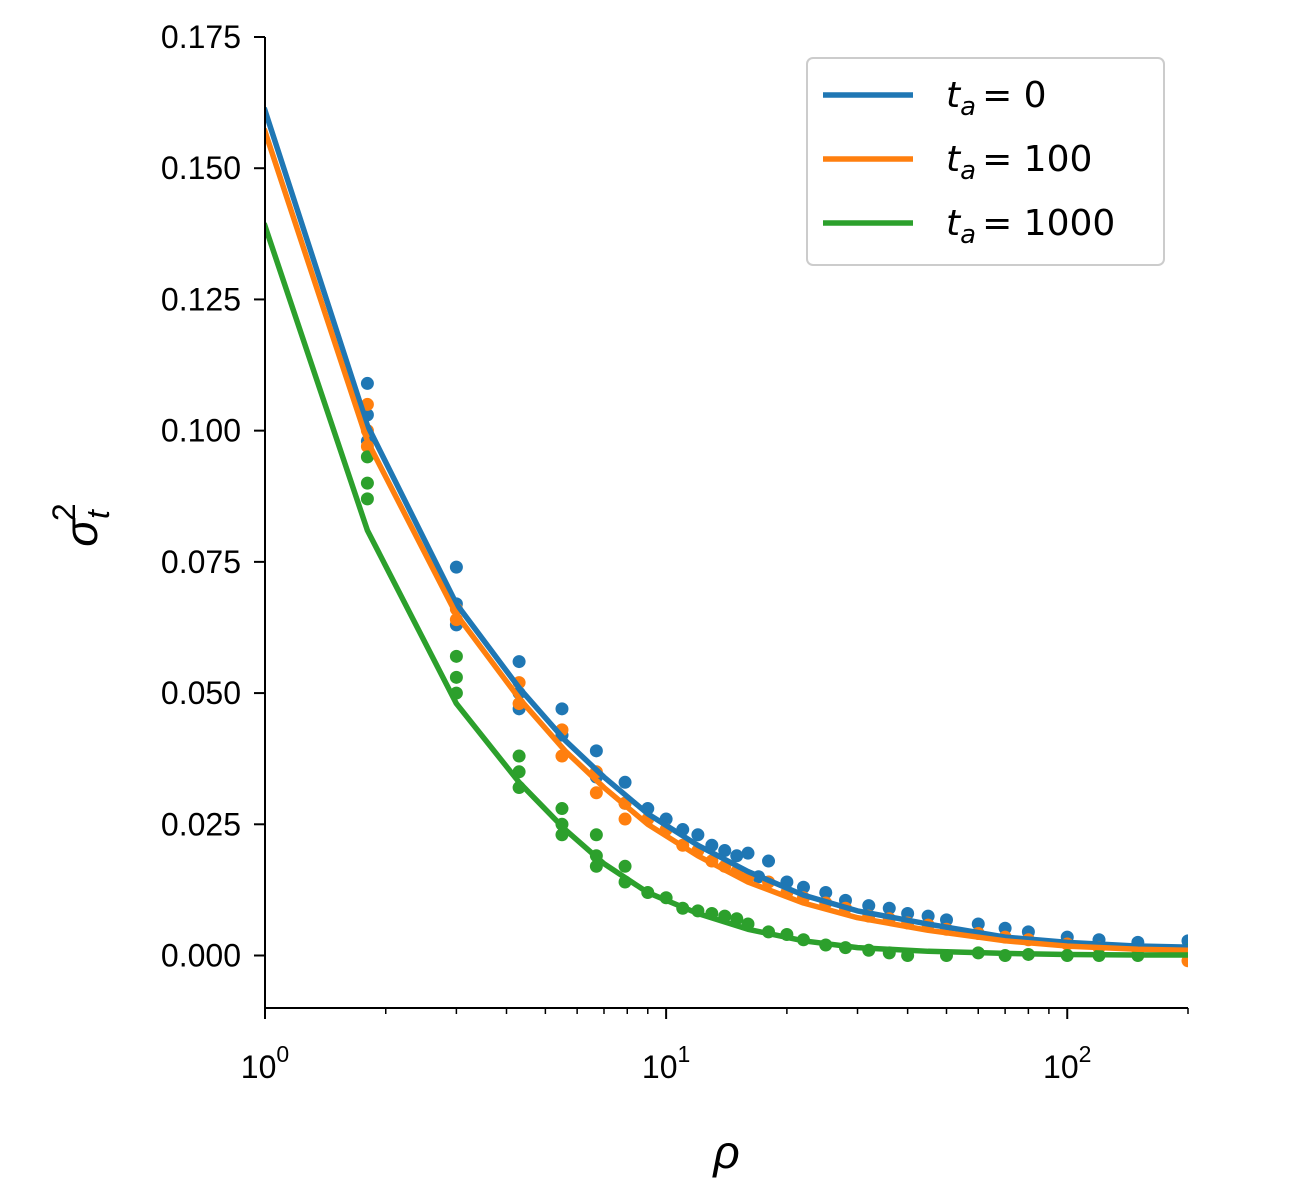 Image resolution: width=1302 pixels, height=1190 pixels. What do you see at coordinates (201, 299) in the screenshot?
I see `y-tick-label: 0.125` at bounding box center [201, 299].